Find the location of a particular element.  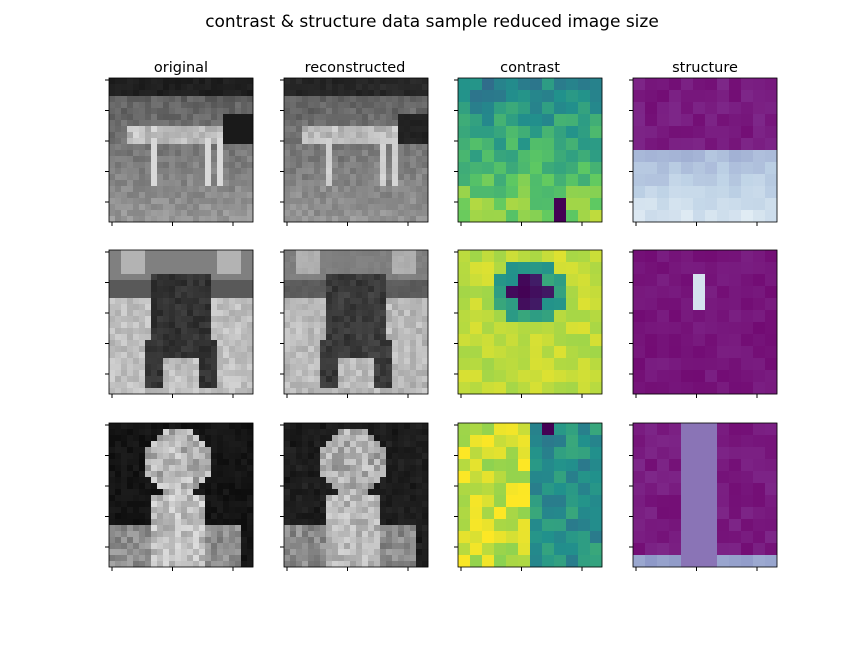

panel-original-person is located at coordinates (179, 496).